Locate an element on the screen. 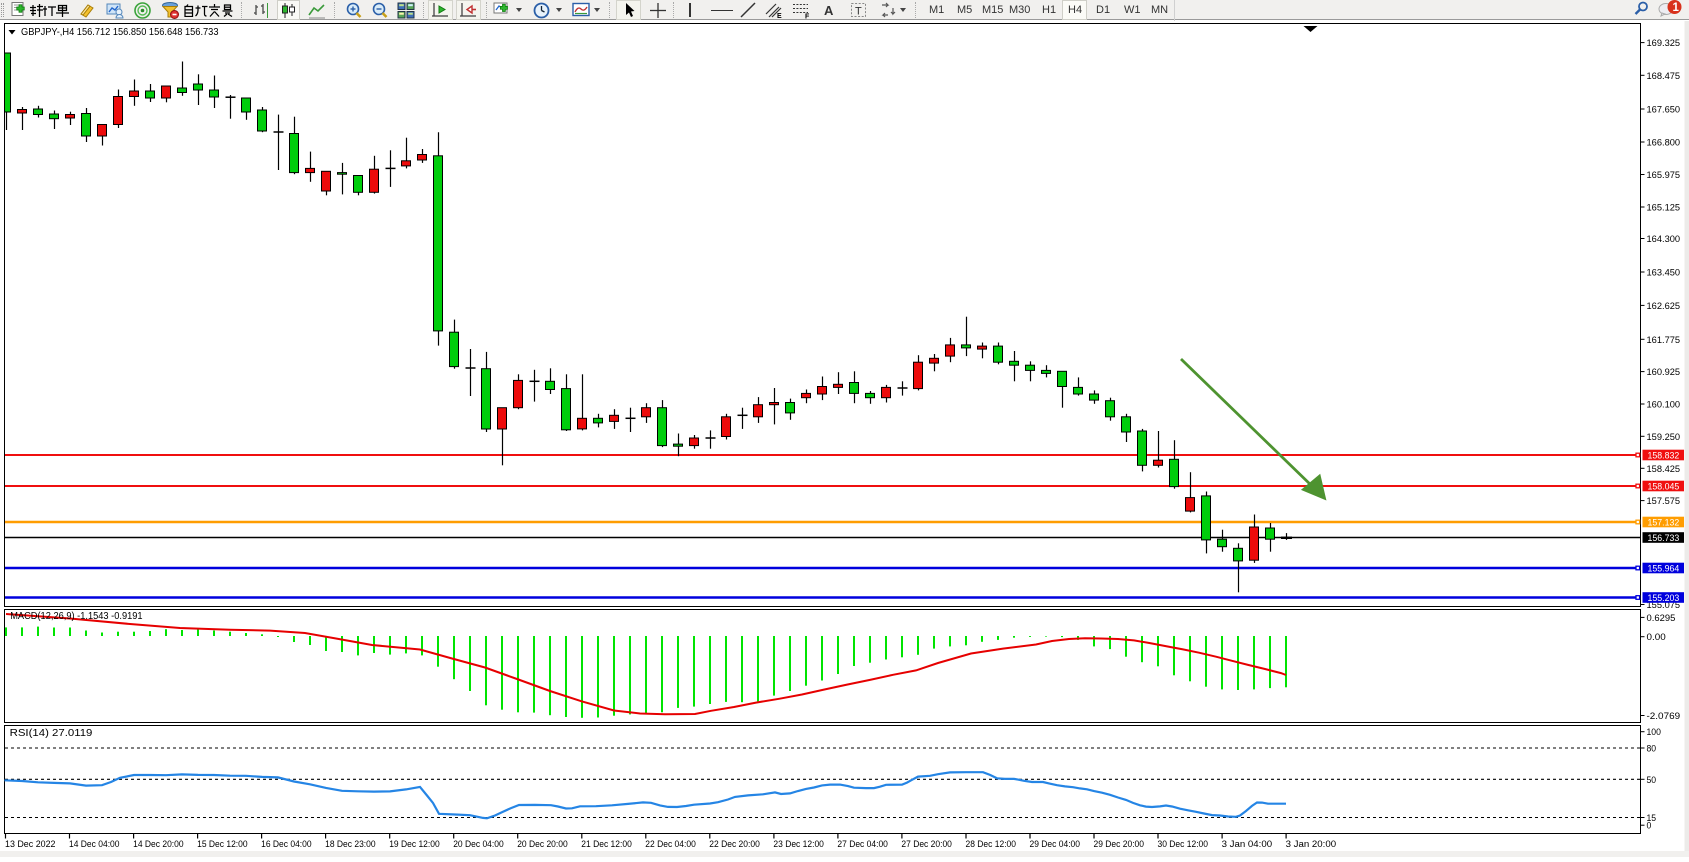  svg-text: 155.964 is located at coordinates (1664, 569).